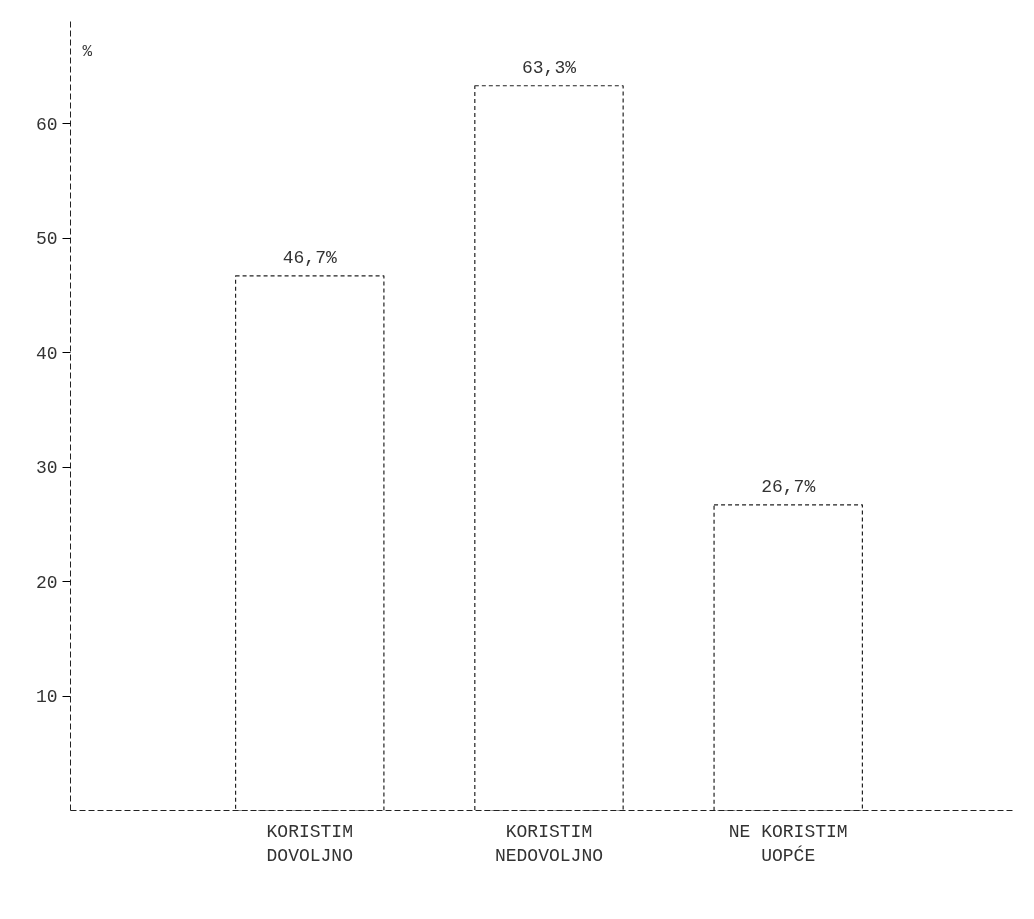  I want to click on data-label: 63,3%, so click(549, 67).